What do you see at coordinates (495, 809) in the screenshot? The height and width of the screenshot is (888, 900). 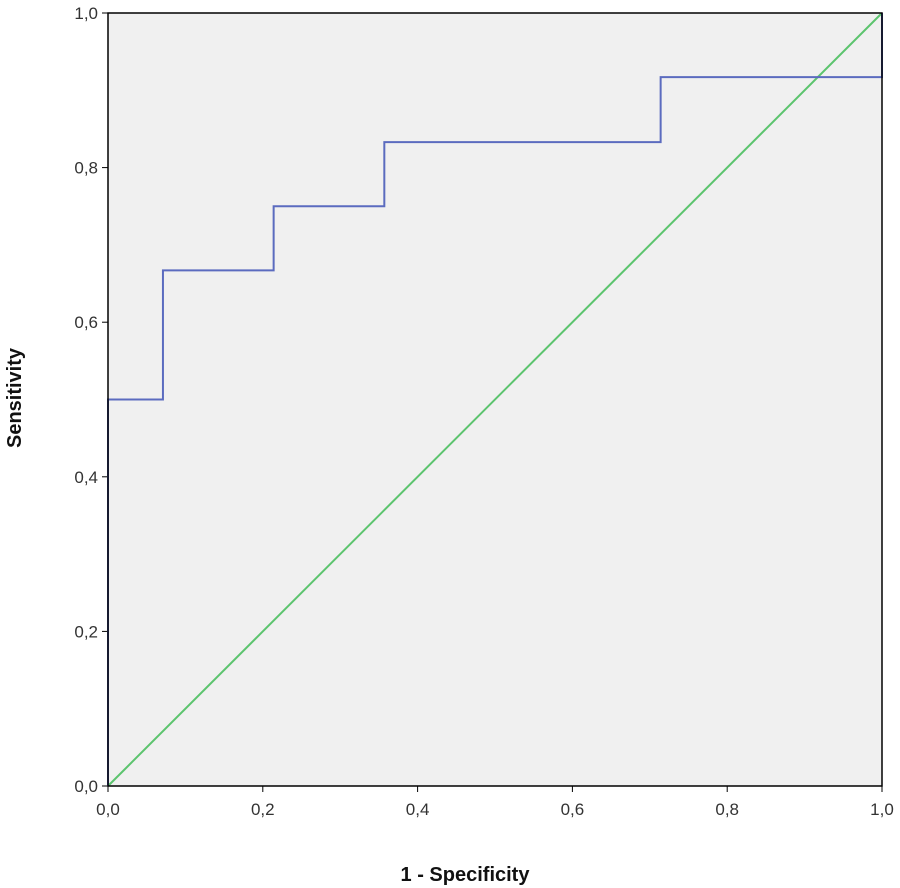 I see `x-tick-labels: 0,0 0,2 0,4 0,6 0,8 1,0` at bounding box center [495, 809].